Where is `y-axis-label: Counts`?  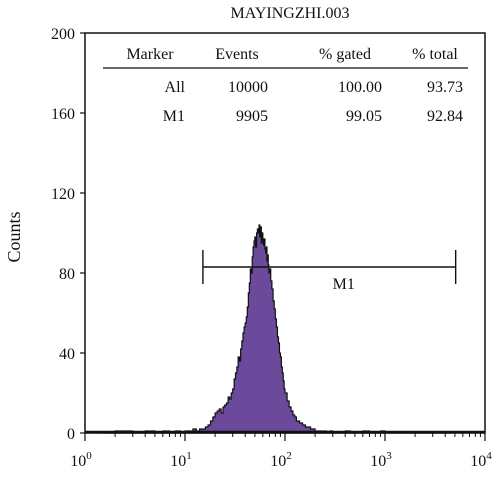
y-axis-label: Counts is located at coordinates (14, 236).